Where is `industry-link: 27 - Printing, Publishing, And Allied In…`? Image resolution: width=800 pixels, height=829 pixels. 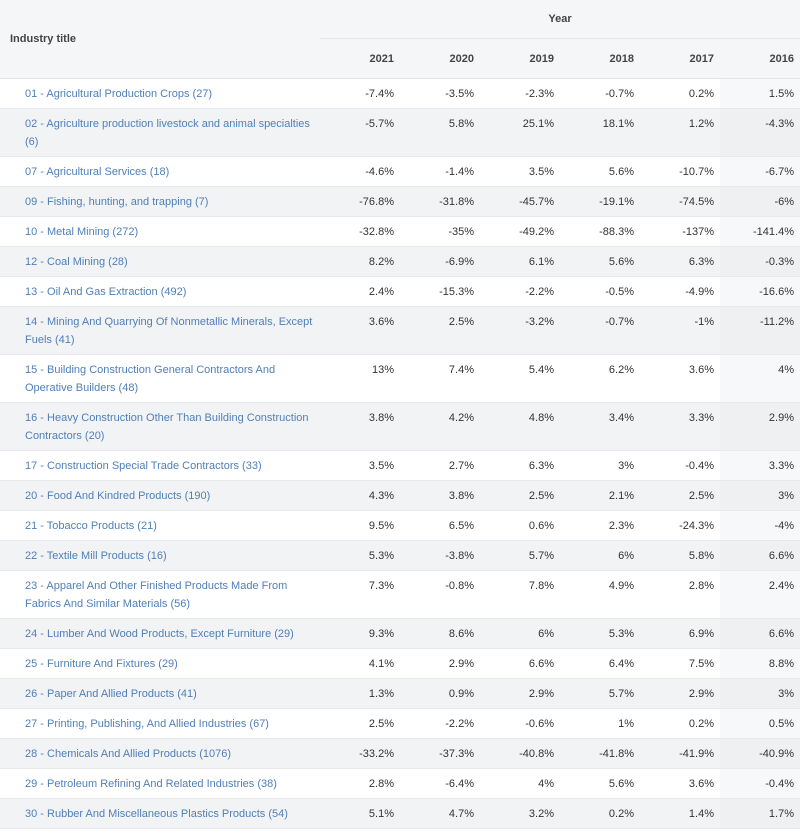 industry-link: 27 - Printing, Publishing, And Allied In… is located at coordinates (147, 724).